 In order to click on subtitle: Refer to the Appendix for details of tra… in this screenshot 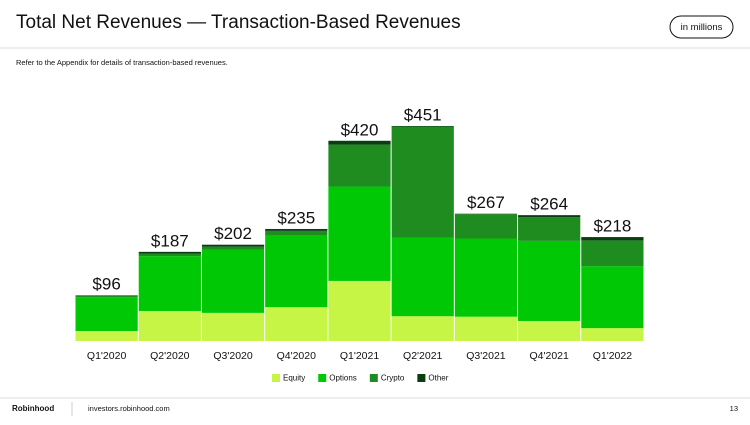, I will do `click(122, 62)`.